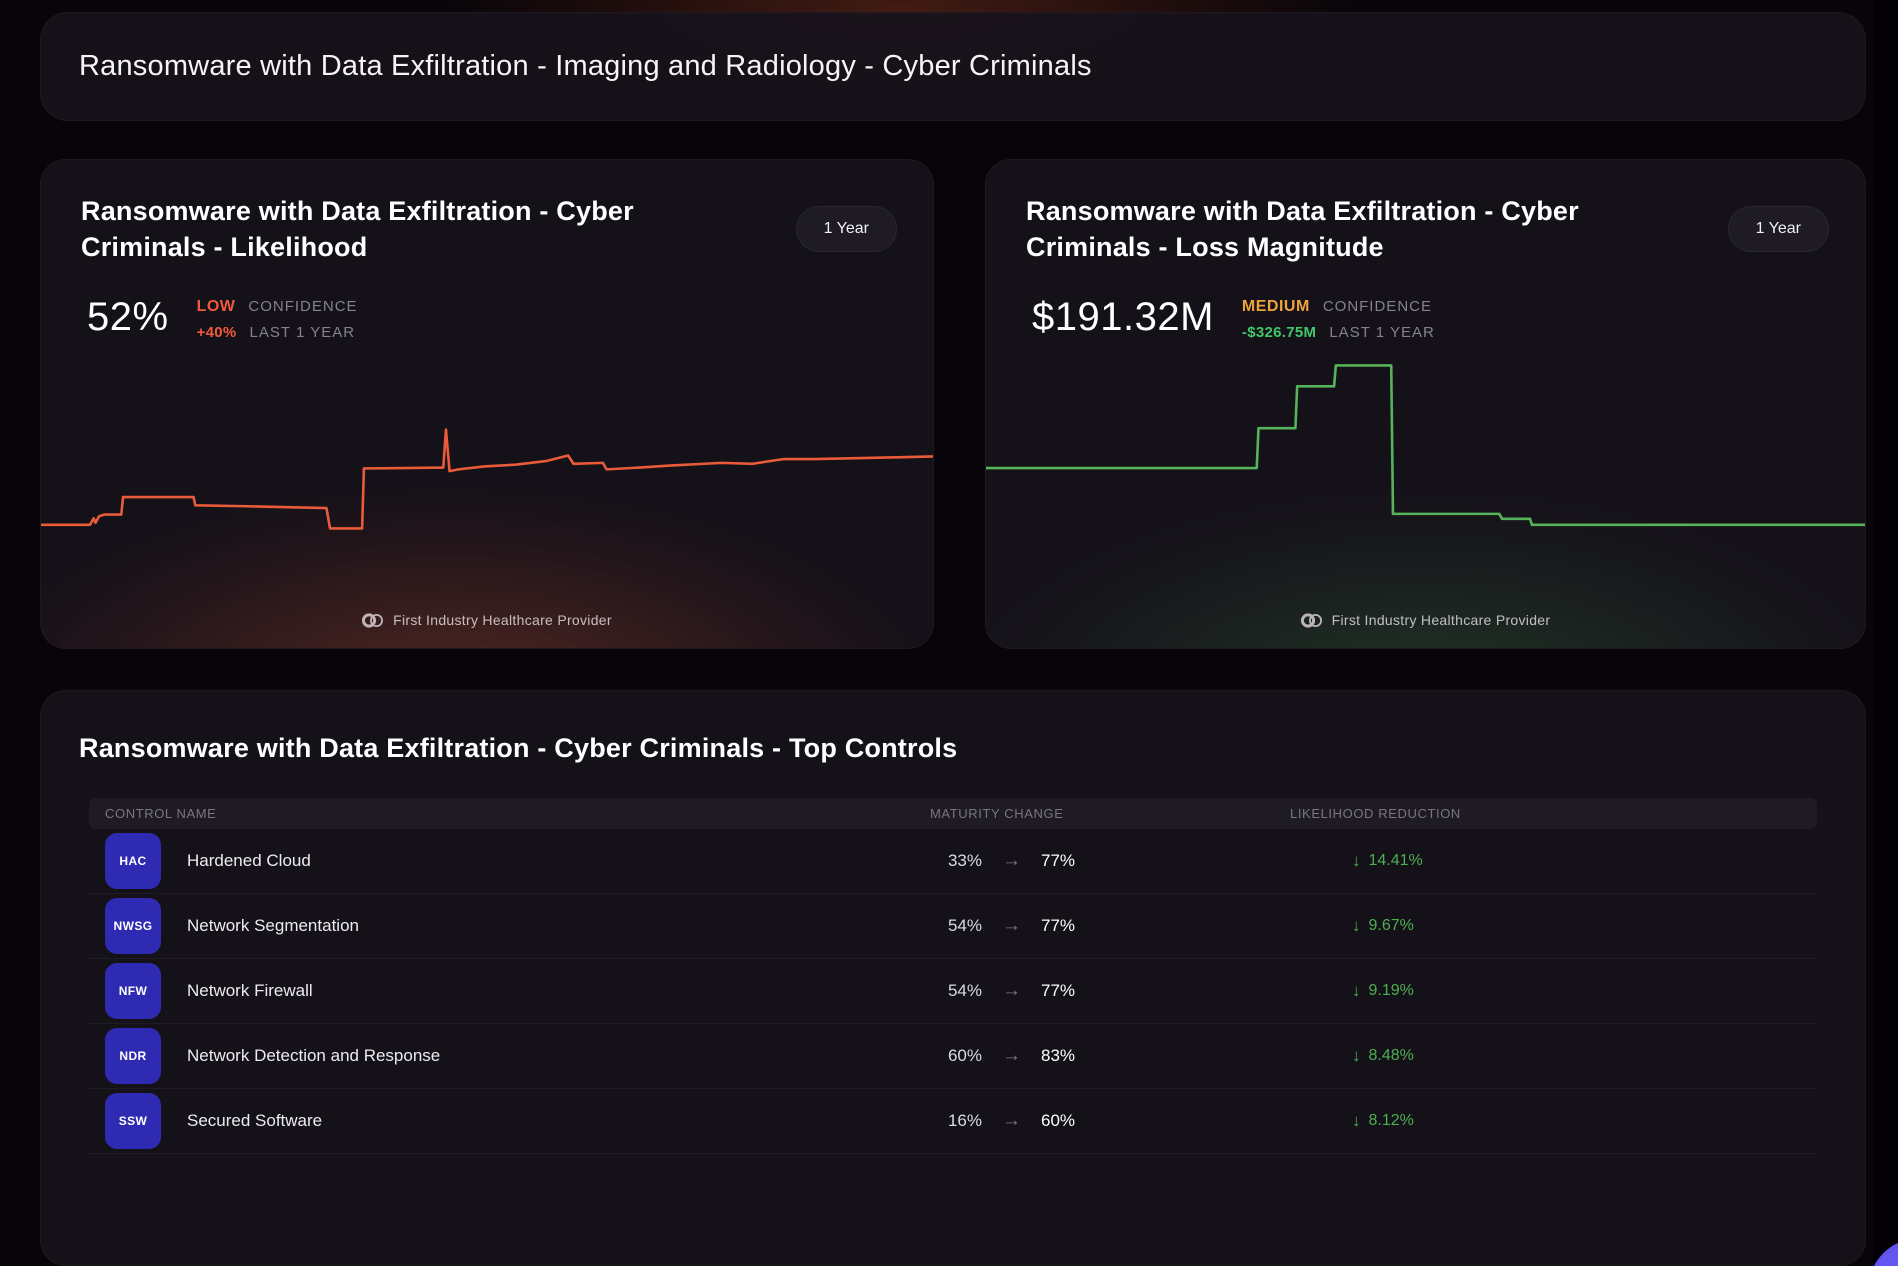 Image resolution: width=1898 pixels, height=1266 pixels. I want to click on table-row: NFW Network Firewall 54% → 77% ↓ 9.19%, so click(953, 991).